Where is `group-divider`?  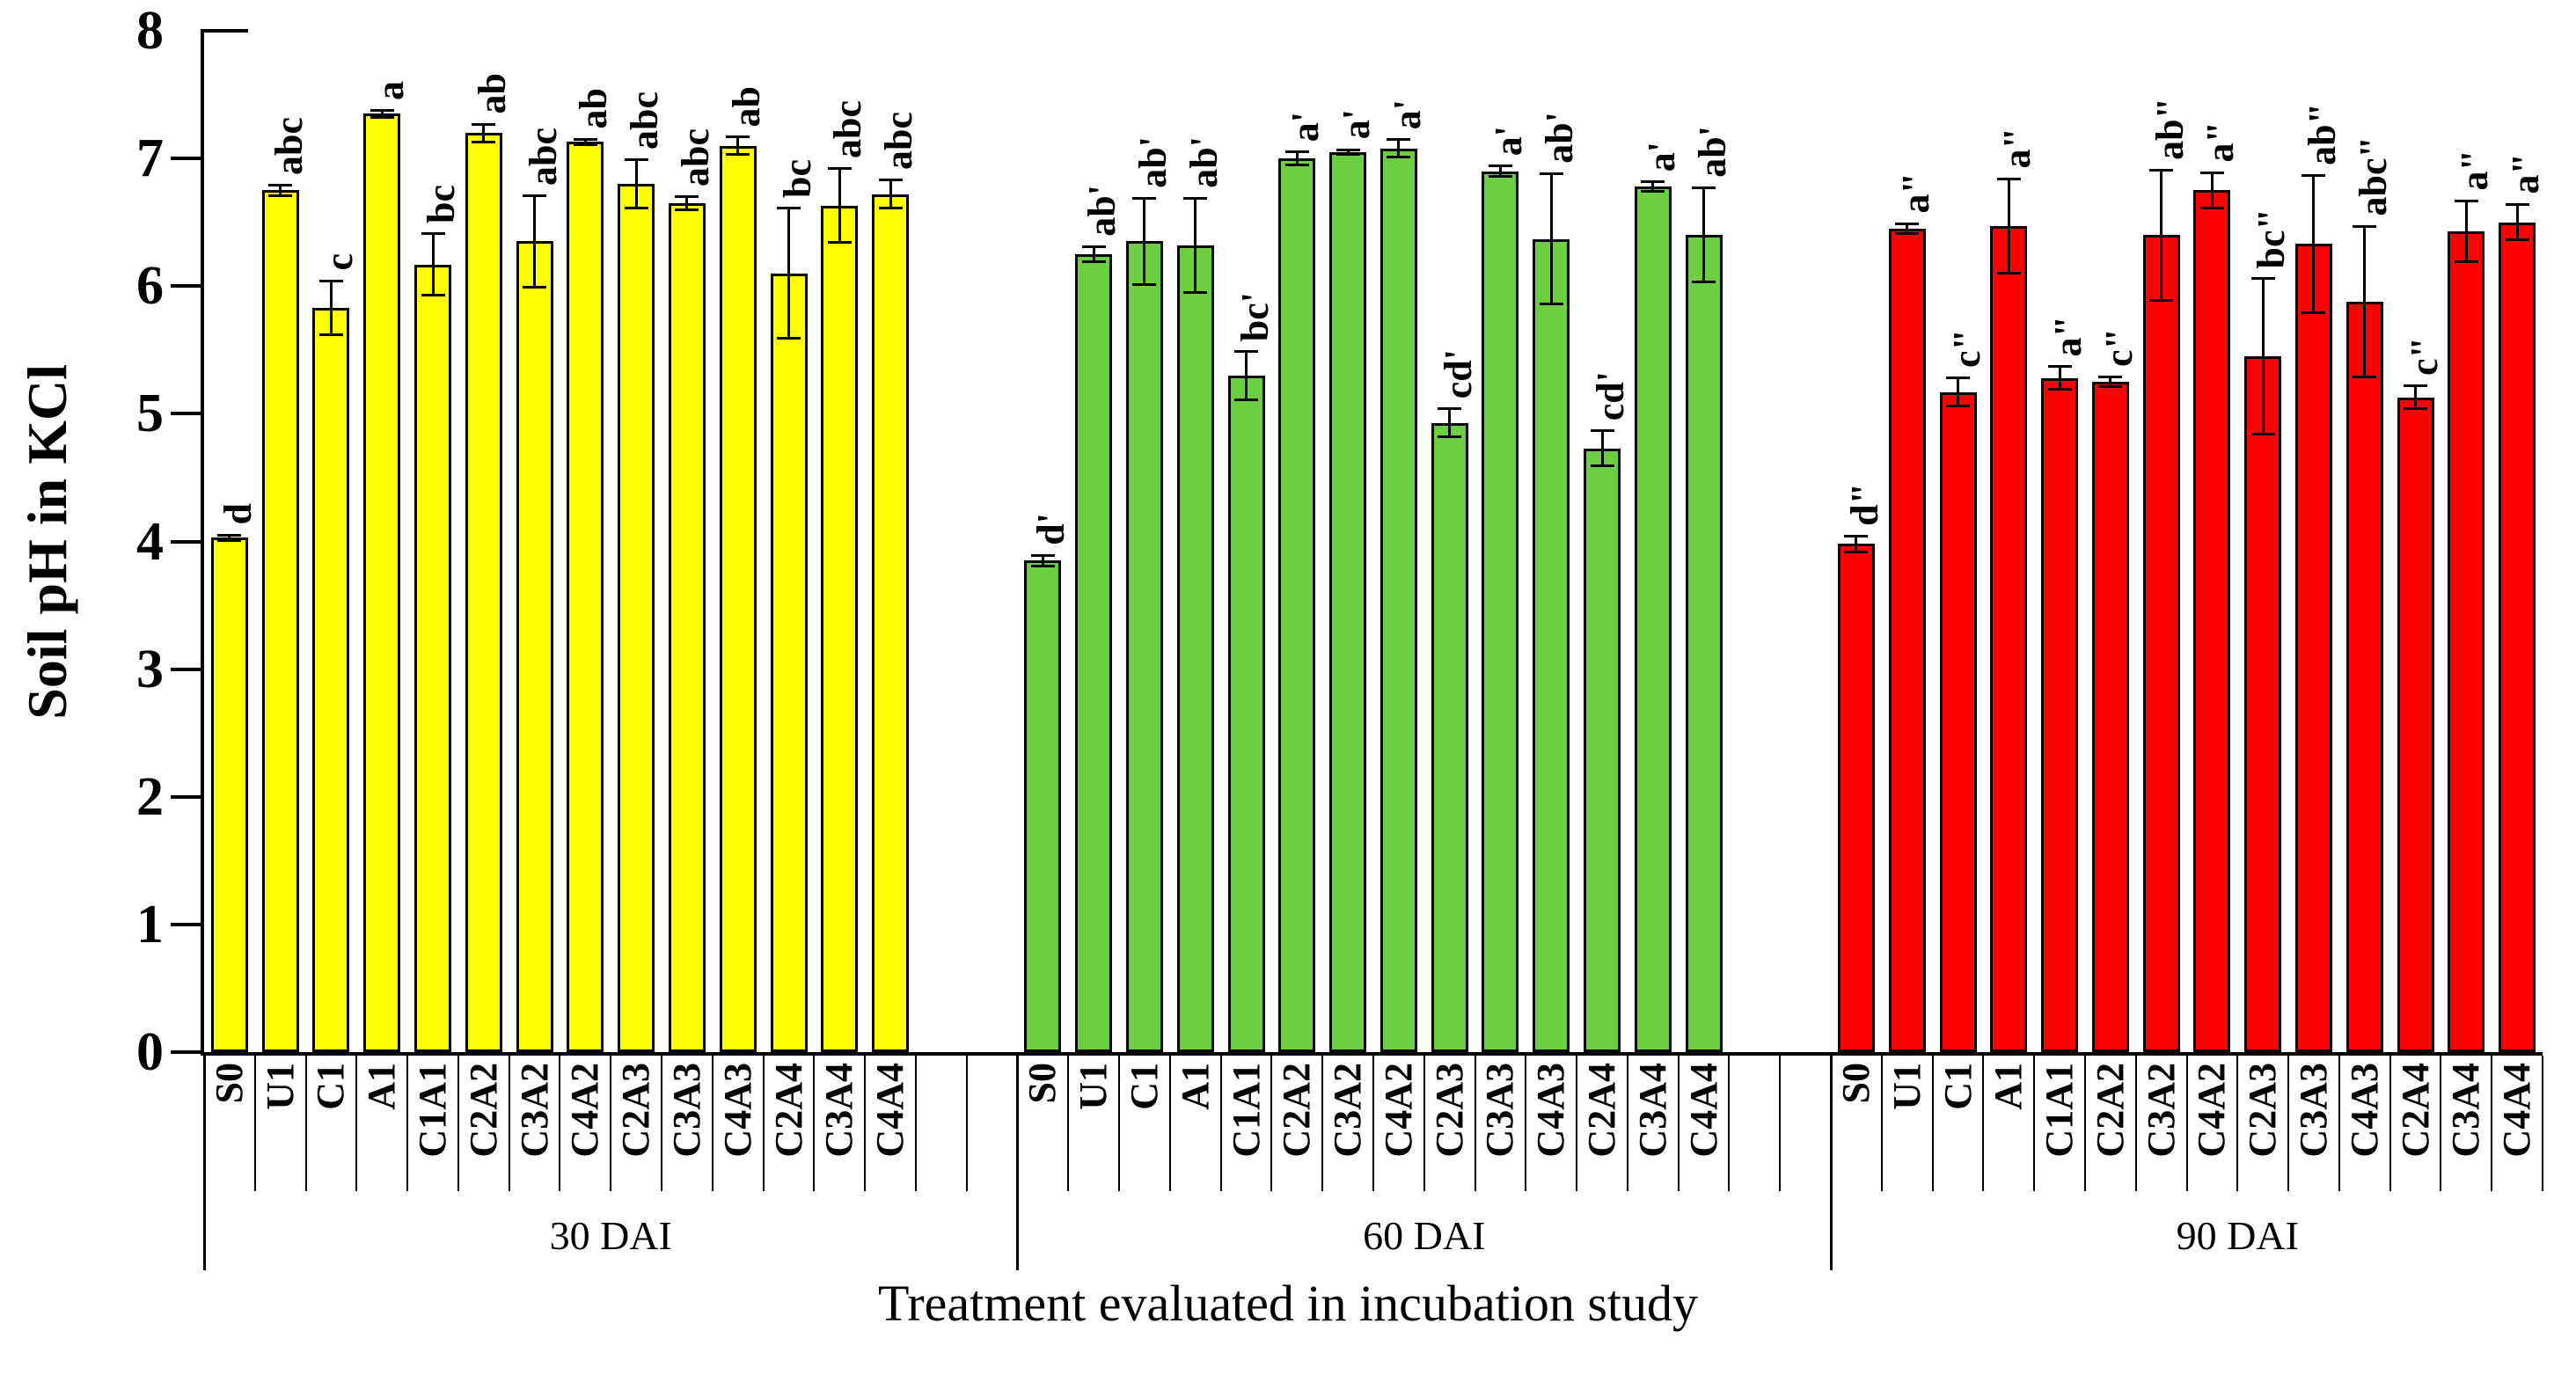 group-divider is located at coordinates (1018, 1163).